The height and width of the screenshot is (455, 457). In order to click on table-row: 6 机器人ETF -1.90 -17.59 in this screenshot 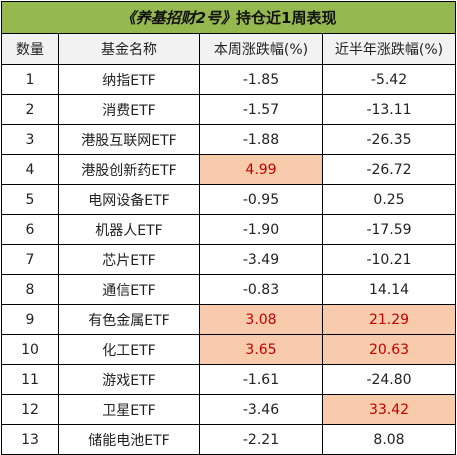, I will do `click(229, 229)`.